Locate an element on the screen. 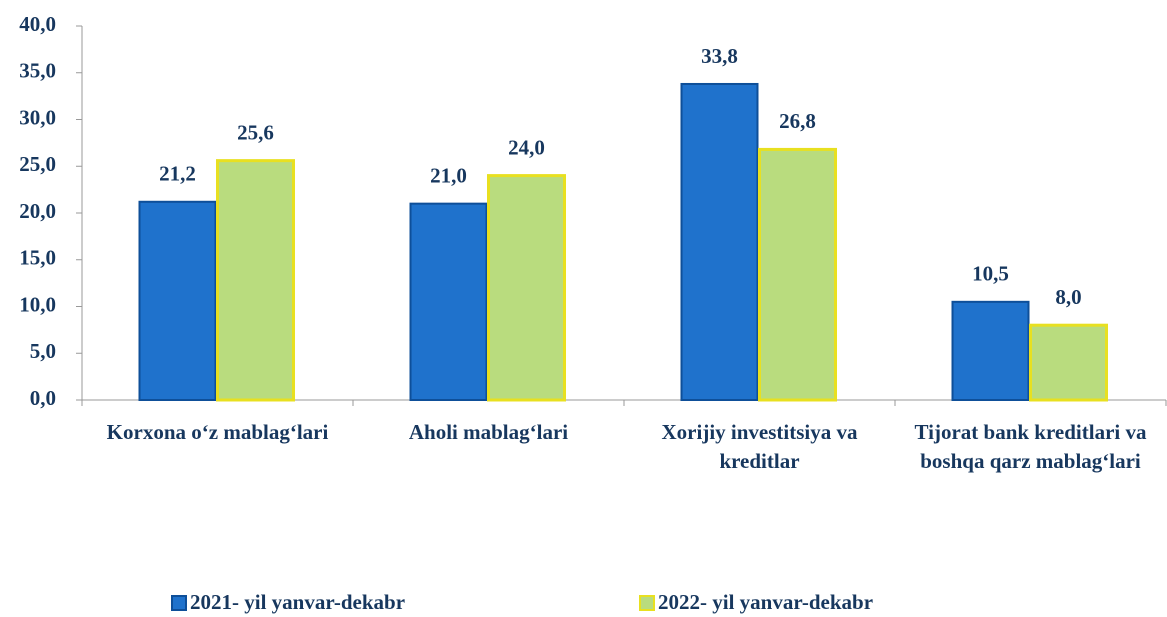 The width and height of the screenshot is (1167, 617). data-label: 21,2 is located at coordinates (177, 174).